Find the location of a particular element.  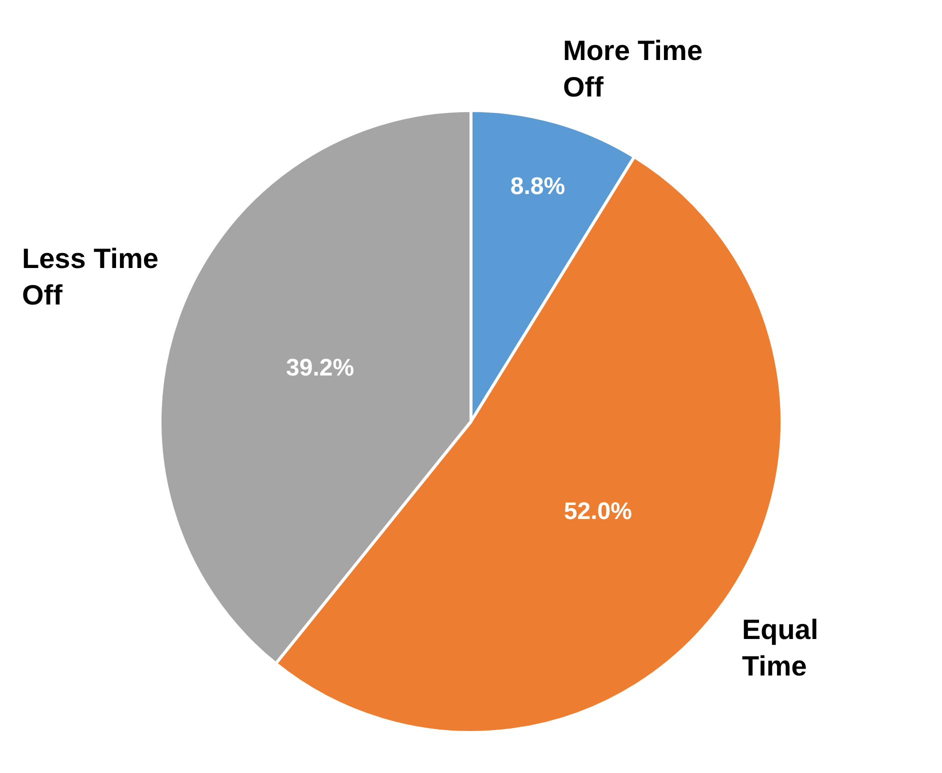

data-label: 52.0% is located at coordinates (598, 511).